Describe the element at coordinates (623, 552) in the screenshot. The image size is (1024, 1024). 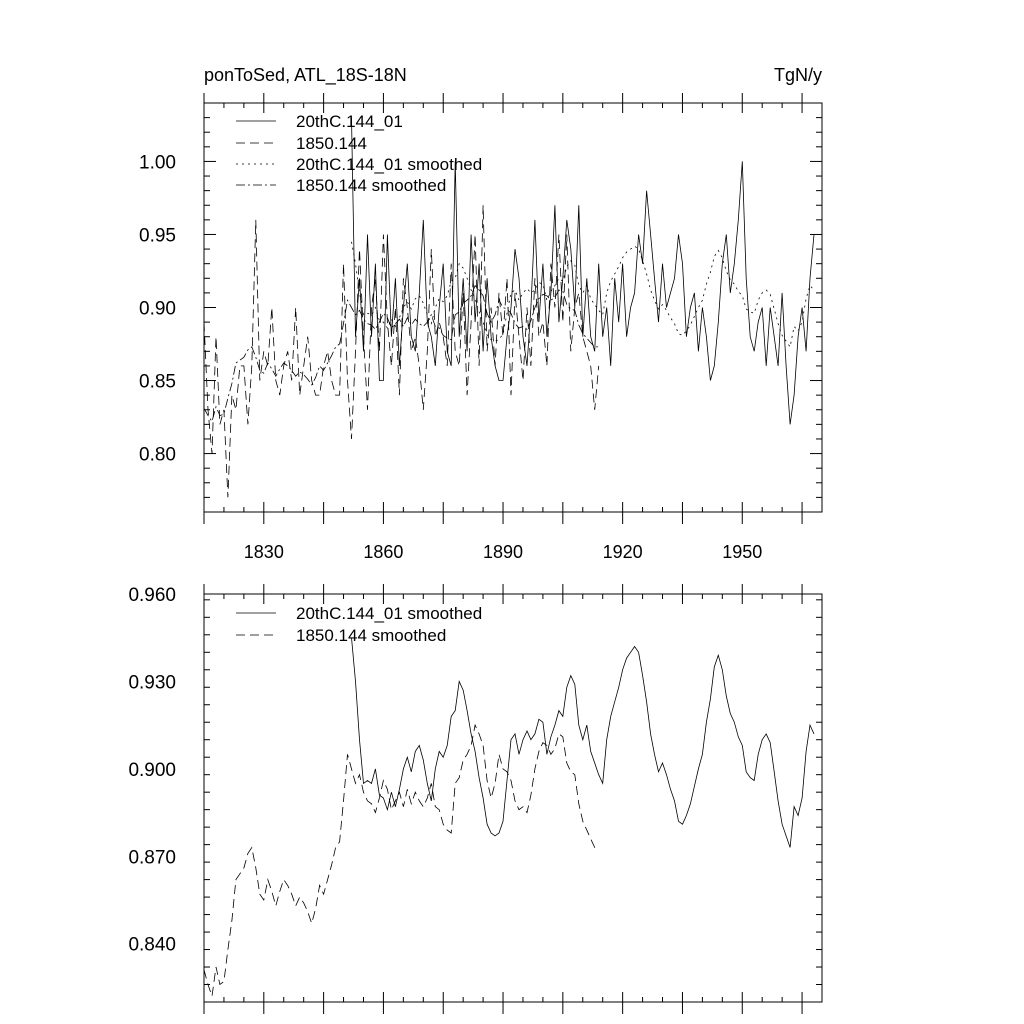
I see `x-tick-label: 1920` at that location.